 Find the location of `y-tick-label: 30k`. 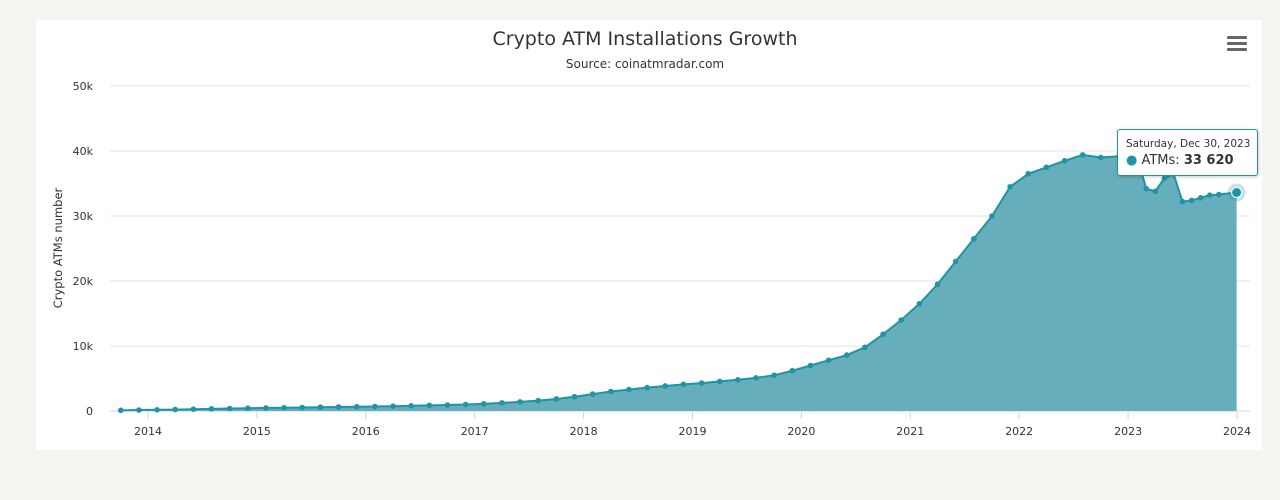

y-tick-label: 30k is located at coordinates (83, 216).